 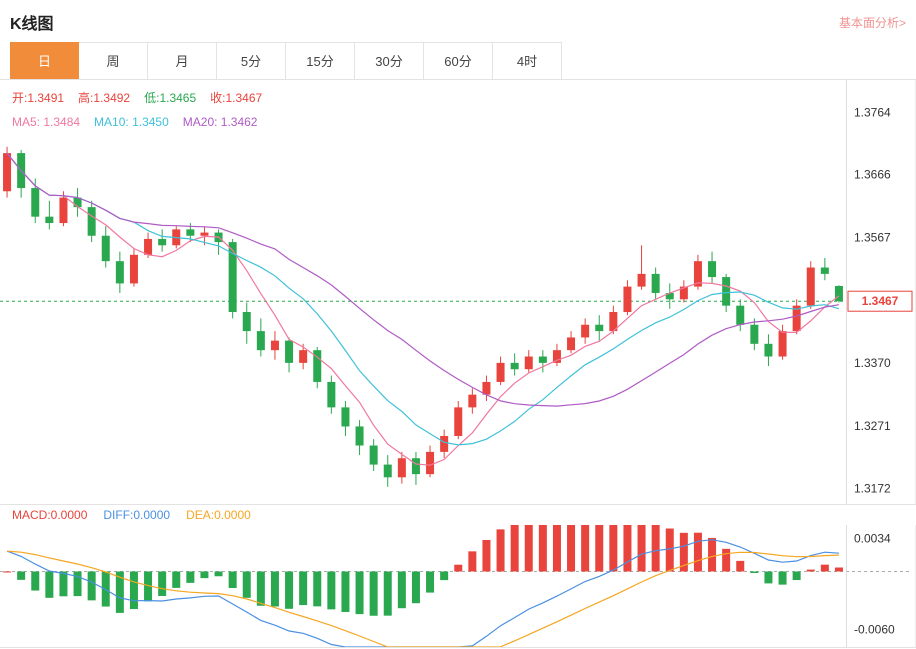 I want to click on page-title: K线图, so click(x=32, y=24).